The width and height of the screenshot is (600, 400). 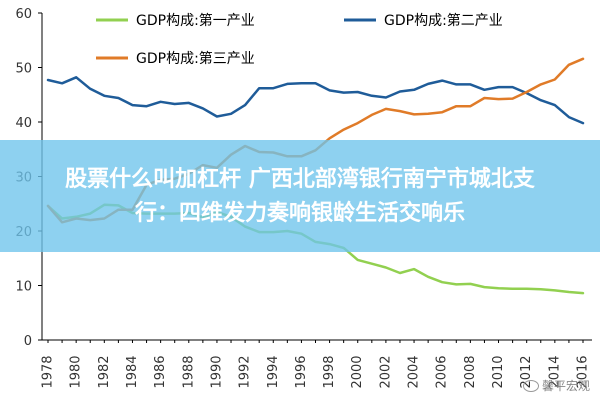 I want to click on x-tick-label: 1998, so click(x=329, y=371).